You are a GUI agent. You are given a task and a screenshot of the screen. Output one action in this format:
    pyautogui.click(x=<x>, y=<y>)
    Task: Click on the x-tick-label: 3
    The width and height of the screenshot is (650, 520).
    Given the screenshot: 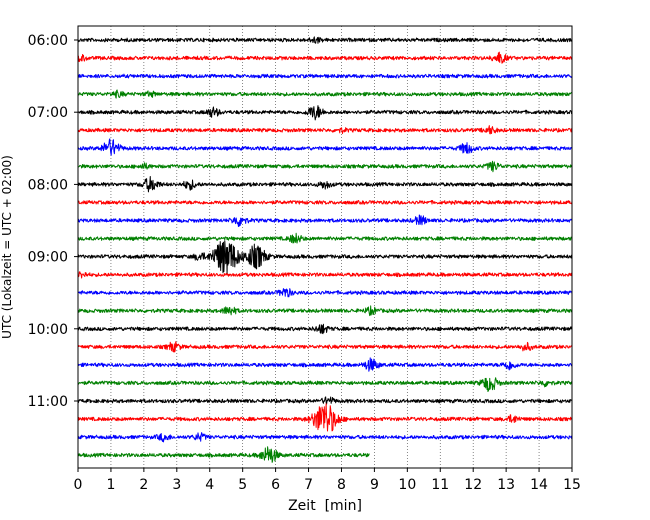 What is the action you would take?
    pyautogui.click(x=176, y=485)
    